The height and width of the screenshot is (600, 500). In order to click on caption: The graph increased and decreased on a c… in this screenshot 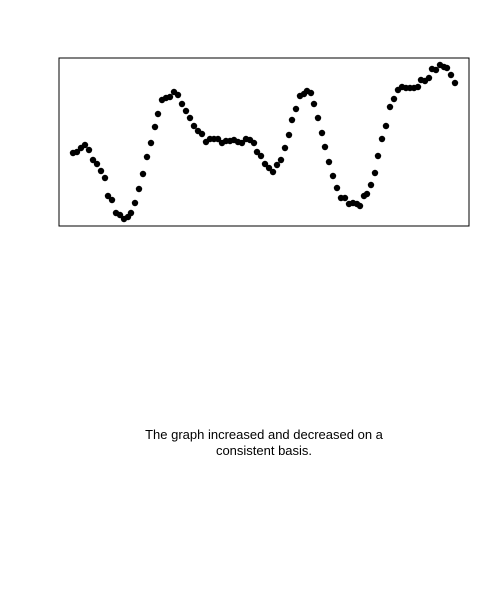, I will do `click(264, 442)`.